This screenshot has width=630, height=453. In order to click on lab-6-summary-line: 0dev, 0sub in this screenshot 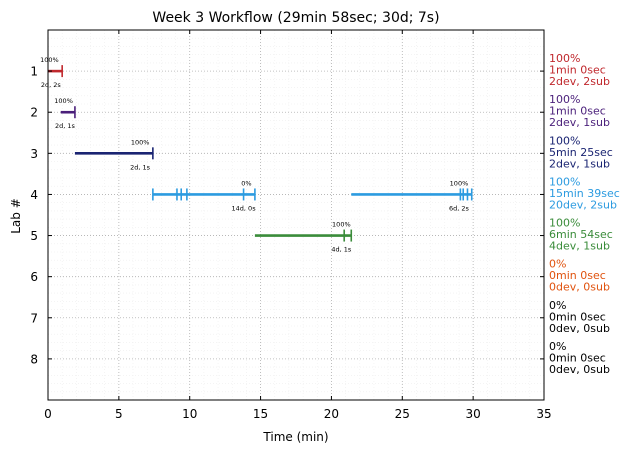, I will do `click(579, 287)`.